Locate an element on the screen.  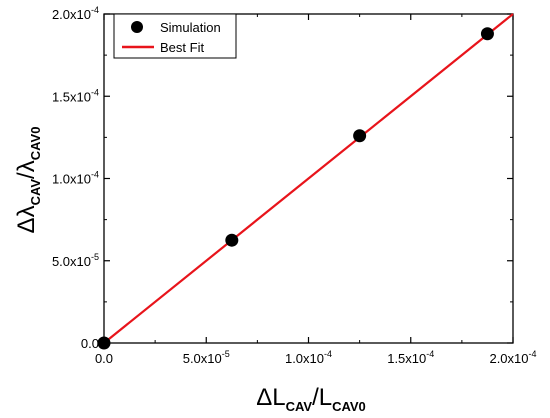
y-tick-label: 1.0x10⁻⁴ is located at coordinates (75, 178).